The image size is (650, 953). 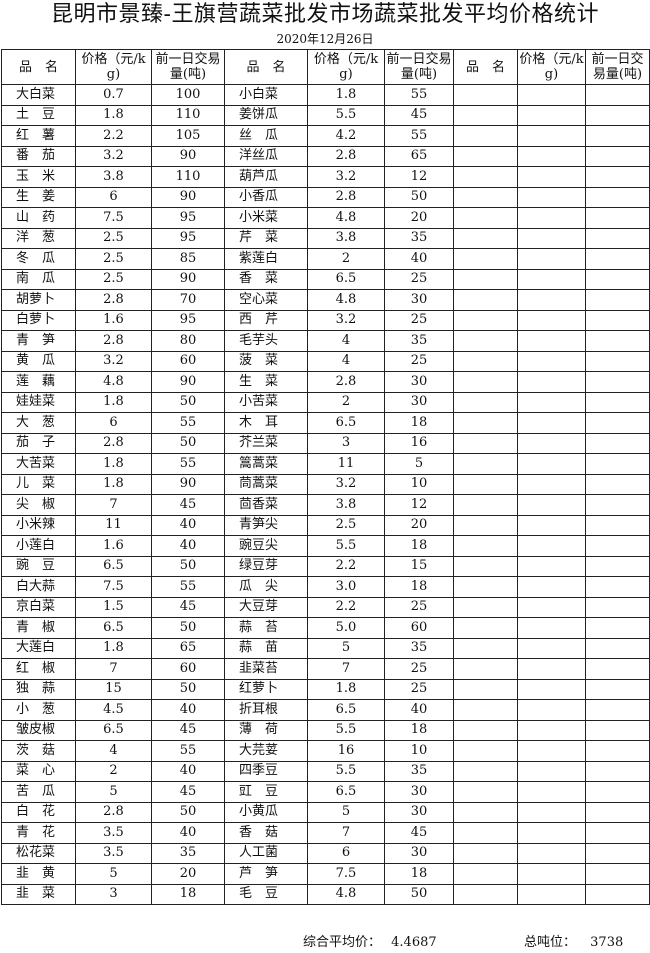 What do you see at coordinates (550, 942) in the screenshot?
I see `total-tonnage-label: 总吨位：` at bounding box center [550, 942].